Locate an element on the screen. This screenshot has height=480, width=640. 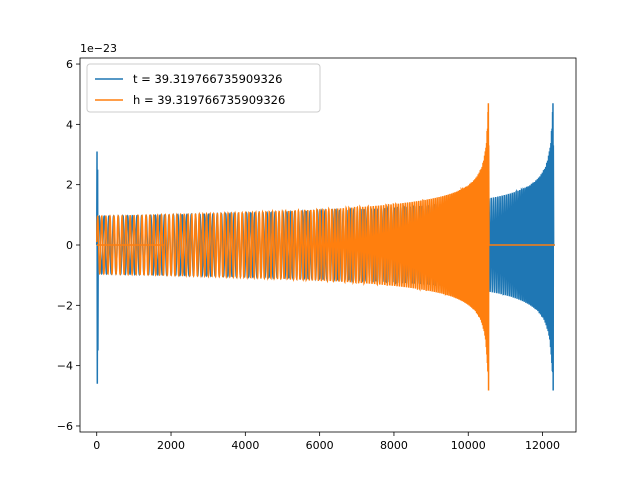
legend-label: h = 39.319766735909326 is located at coordinates (209, 100).